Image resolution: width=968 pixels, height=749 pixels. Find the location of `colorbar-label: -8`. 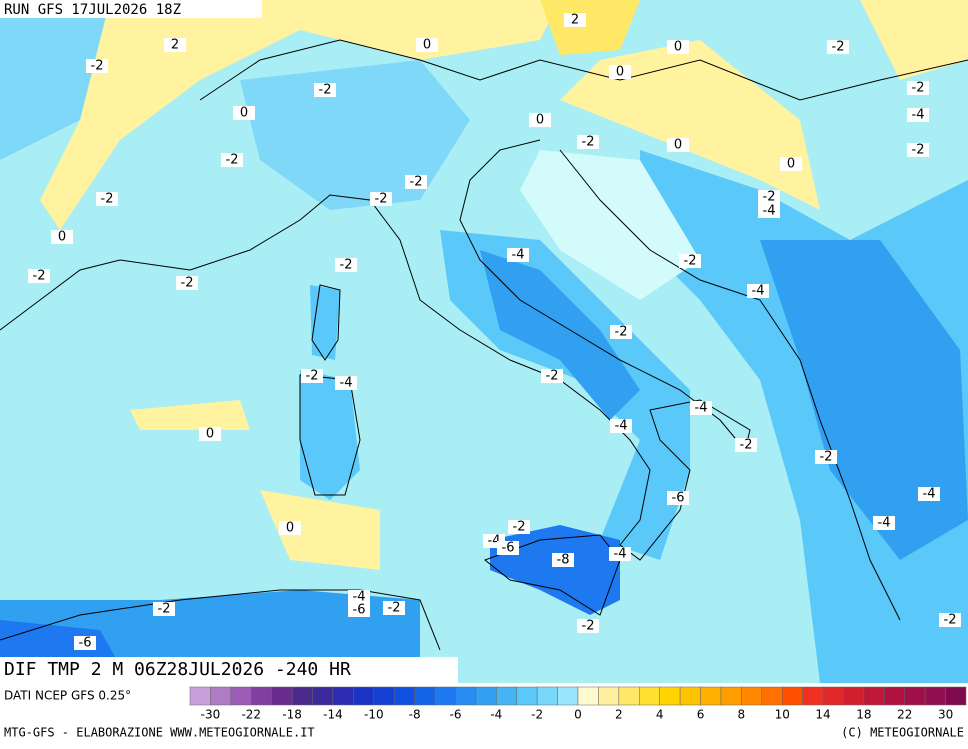

colorbar-label: -8 is located at coordinates (415, 715).